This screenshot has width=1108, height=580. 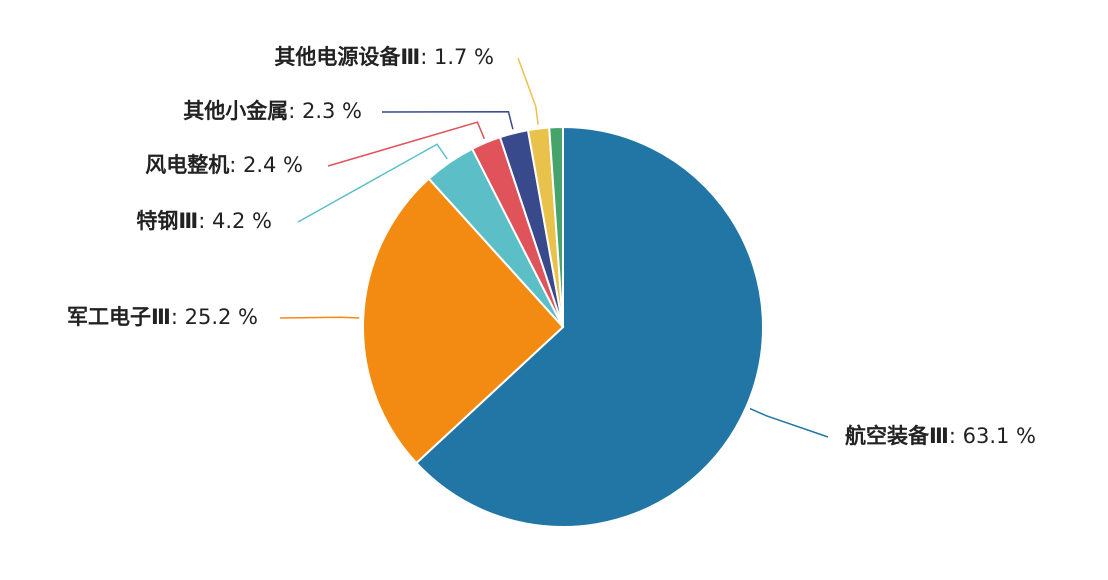 I want to click on slice-label: 航空装备Ⅲ: 63.1 %, so click(x=940, y=436).